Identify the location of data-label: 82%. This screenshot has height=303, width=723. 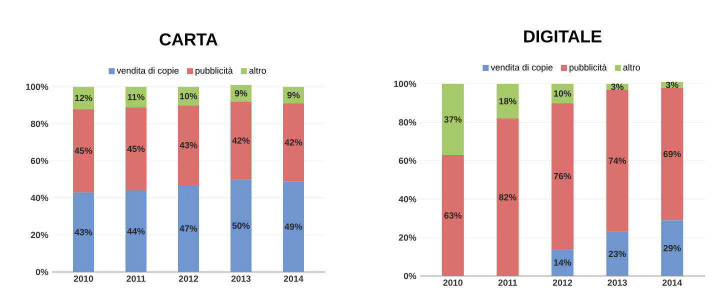
(507, 197).